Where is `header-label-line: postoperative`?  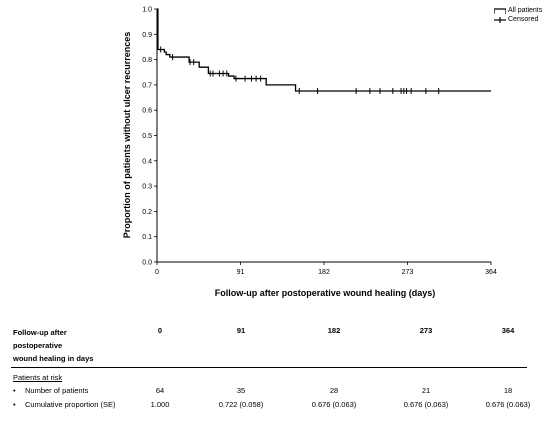
header-label-line: postoperative is located at coordinates (38, 345).